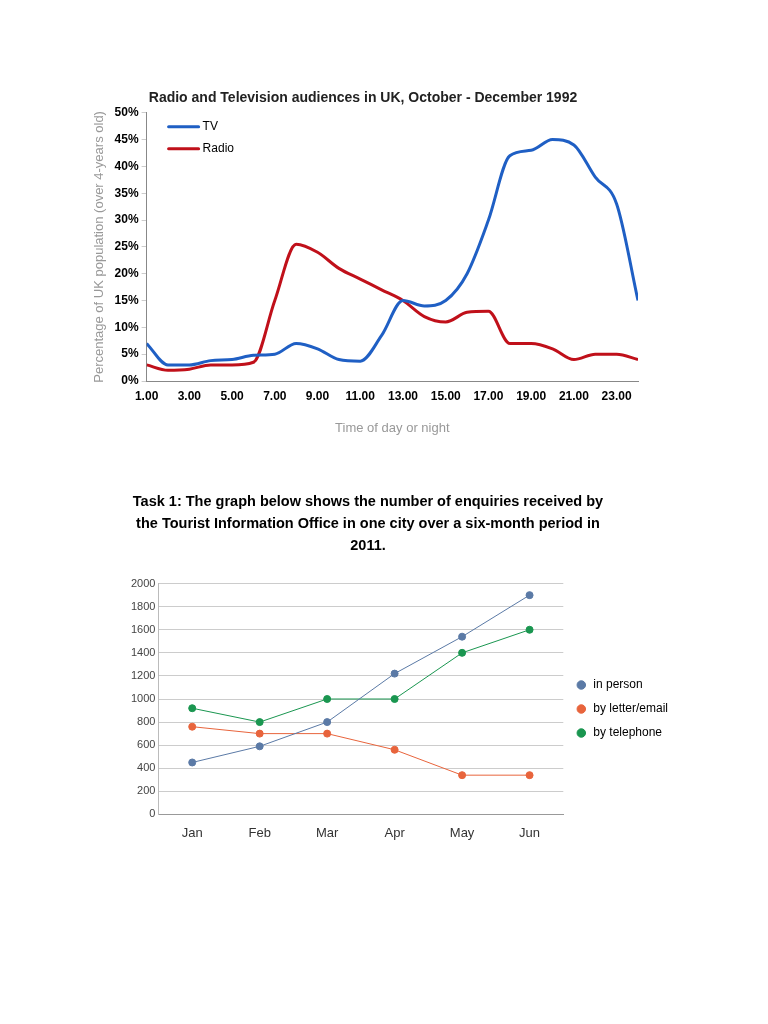  I want to click on y-tick-label: 1400, so click(143, 651).